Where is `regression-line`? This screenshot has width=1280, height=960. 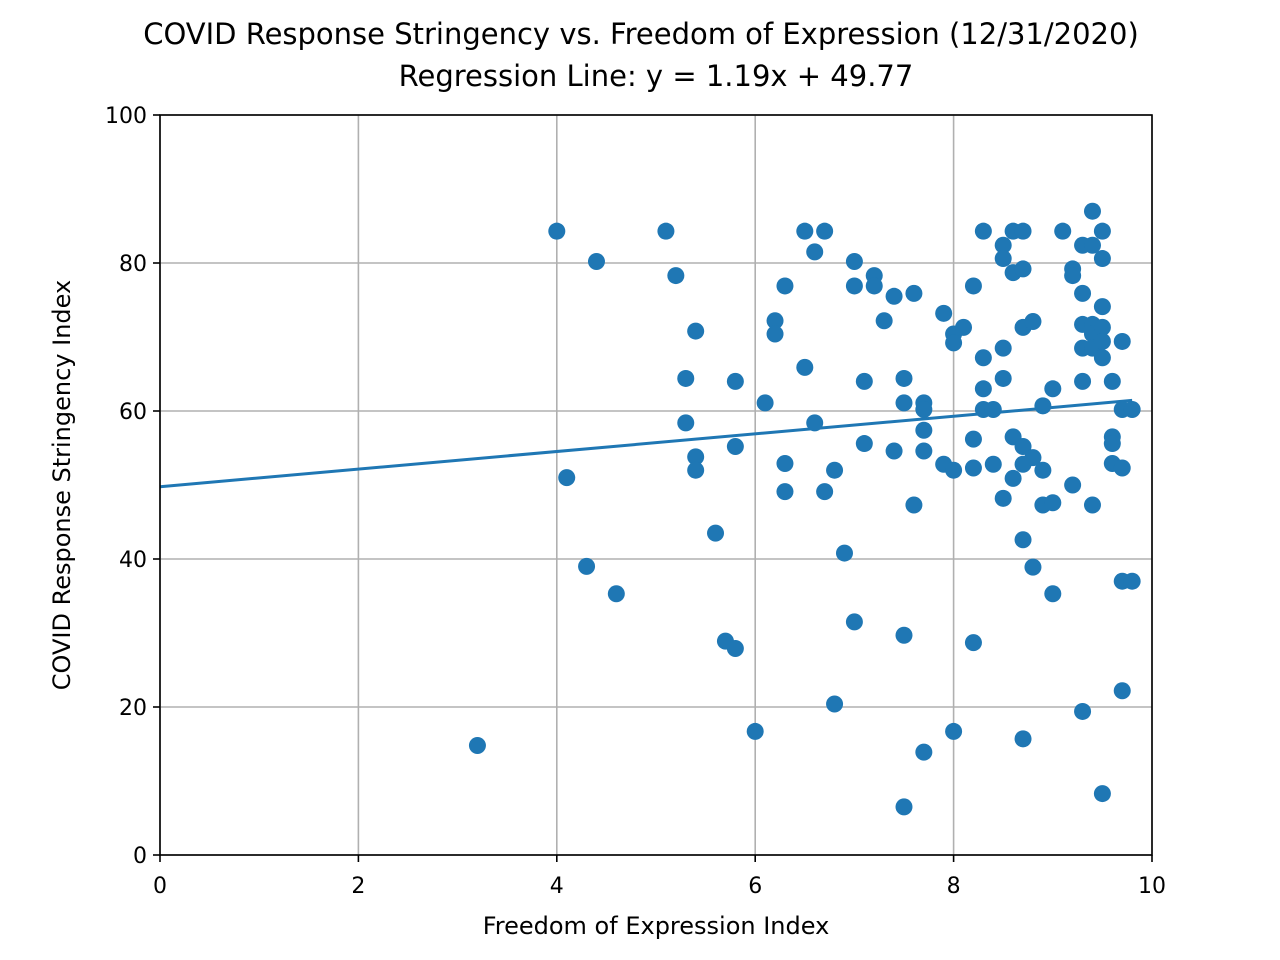 regression-line is located at coordinates (646, 443).